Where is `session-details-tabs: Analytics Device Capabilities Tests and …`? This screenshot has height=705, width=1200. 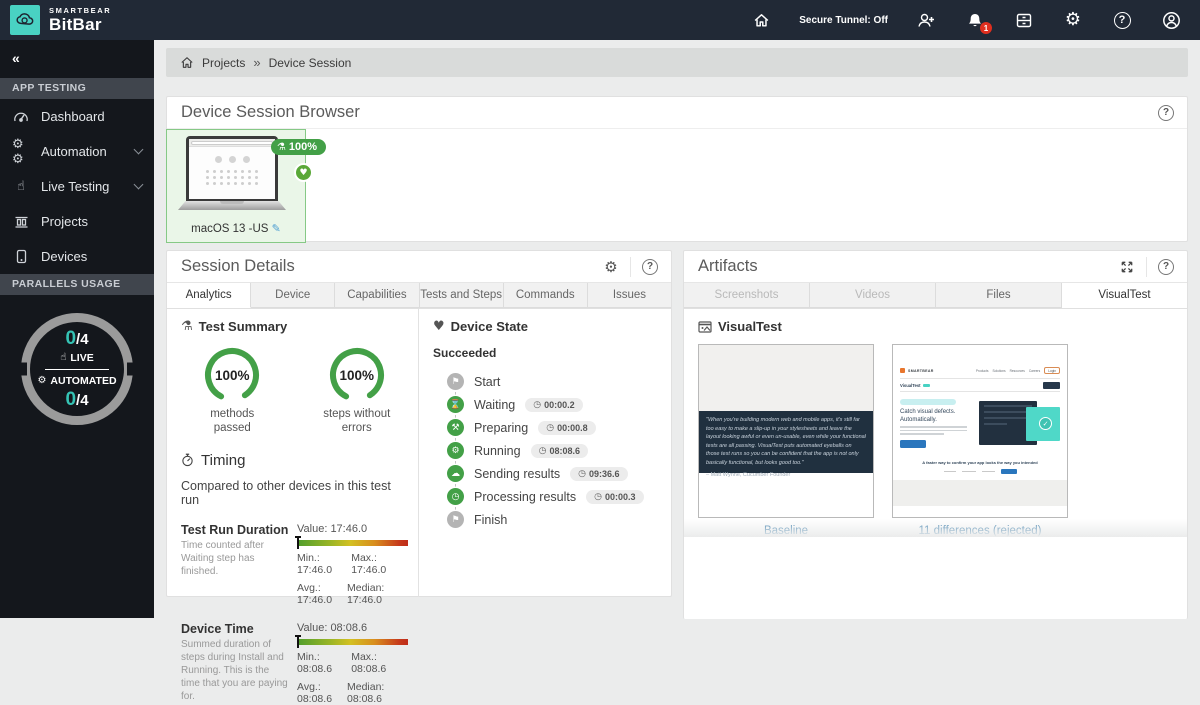
session-details-tabs: Analytics Device Capabilities Tests and … is located at coordinates (419, 296).